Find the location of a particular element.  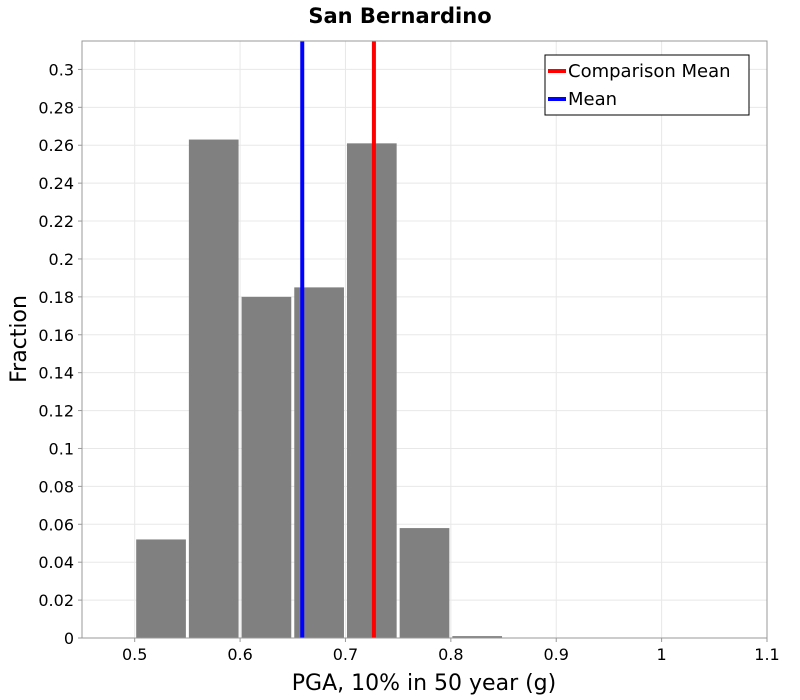

mean-lines-group is located at coordinates (338, 339).